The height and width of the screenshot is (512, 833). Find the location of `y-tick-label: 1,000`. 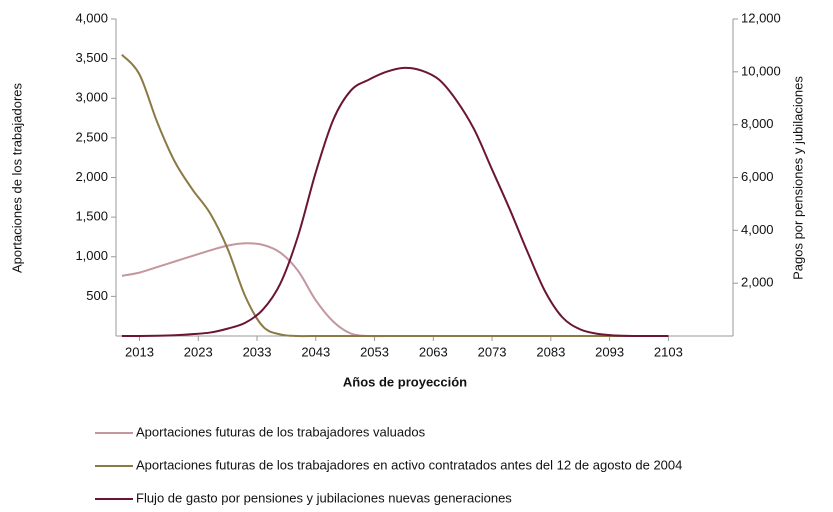

y-tick-label: 1,000 is located at coordinates (91, 255).